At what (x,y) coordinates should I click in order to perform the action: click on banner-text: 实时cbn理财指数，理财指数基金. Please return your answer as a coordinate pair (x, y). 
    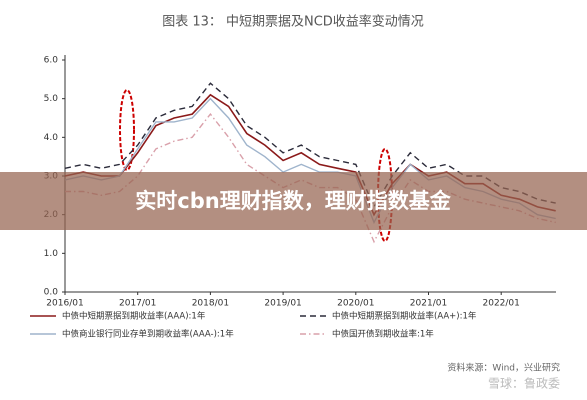
    Looking at the image, I should click on (293, 201).